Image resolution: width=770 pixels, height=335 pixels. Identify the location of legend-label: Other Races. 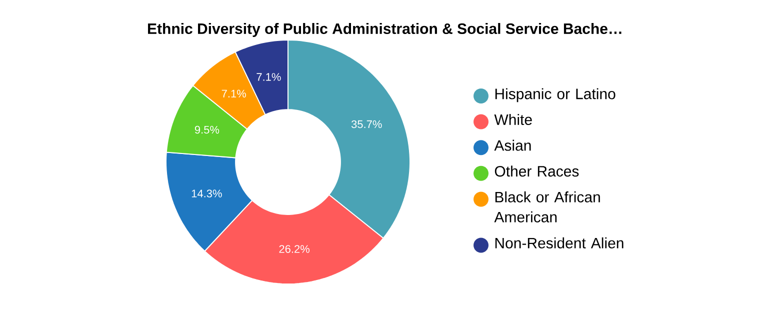
(536, 171).